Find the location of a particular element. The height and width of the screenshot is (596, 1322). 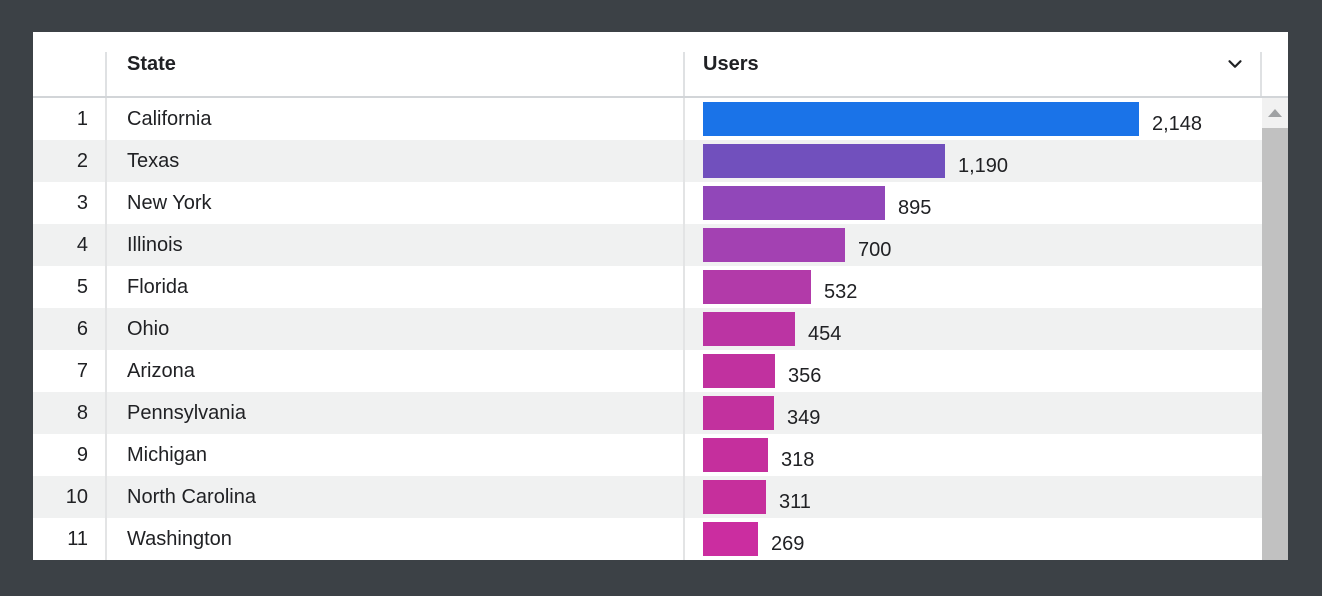

row-state-label: Florida is located at coordinates (394, 287).